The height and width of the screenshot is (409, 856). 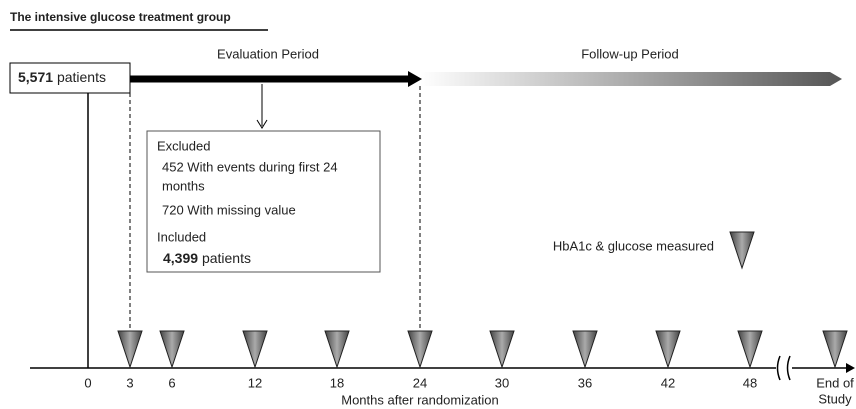 I want to click on tick-label: 3, so click(x=129, y=382).